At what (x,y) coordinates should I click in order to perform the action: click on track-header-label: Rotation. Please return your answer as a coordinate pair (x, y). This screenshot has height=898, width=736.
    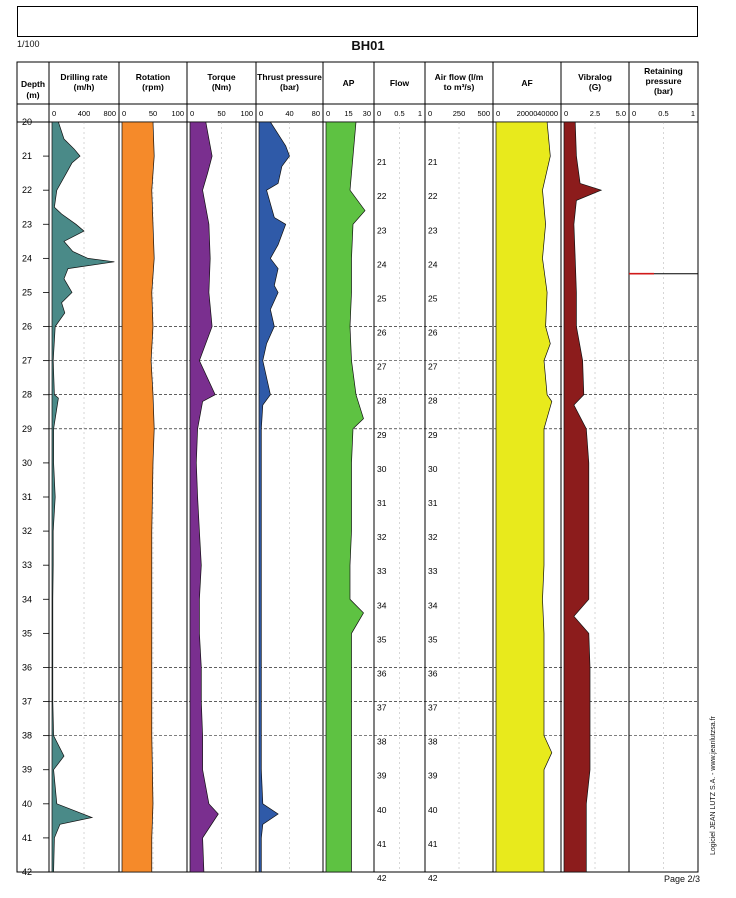
    Looking at the image, I should click on (153, 77).